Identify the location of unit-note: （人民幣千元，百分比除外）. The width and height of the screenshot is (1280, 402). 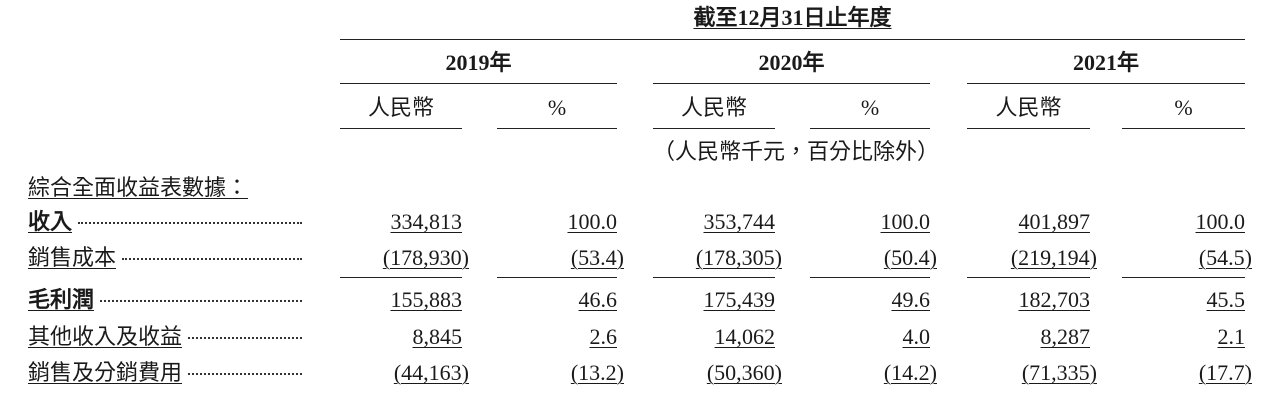
(796, 151).